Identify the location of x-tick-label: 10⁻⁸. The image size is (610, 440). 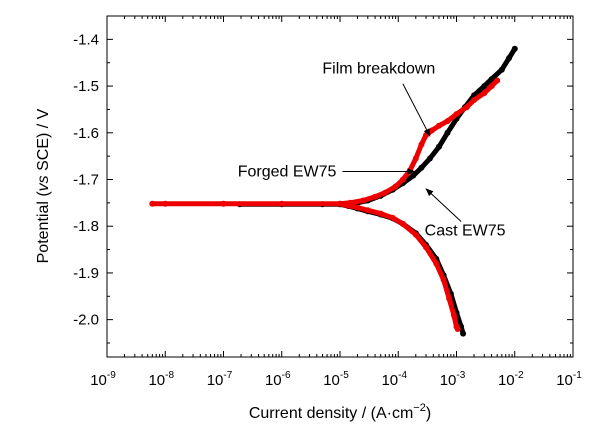
(161, 379).